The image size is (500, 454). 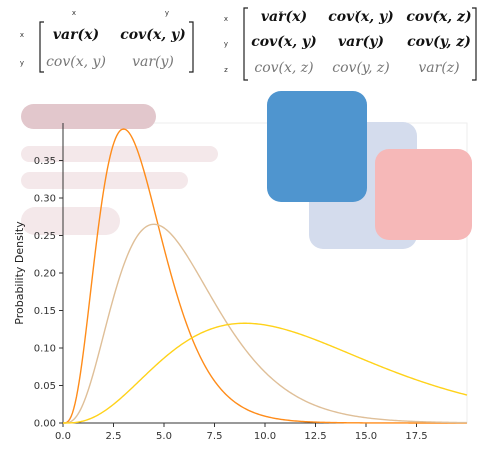 What do you see at coordinates (317, 146) in the screenshot?
I see `blue-block` at bounding box center [317, 146].